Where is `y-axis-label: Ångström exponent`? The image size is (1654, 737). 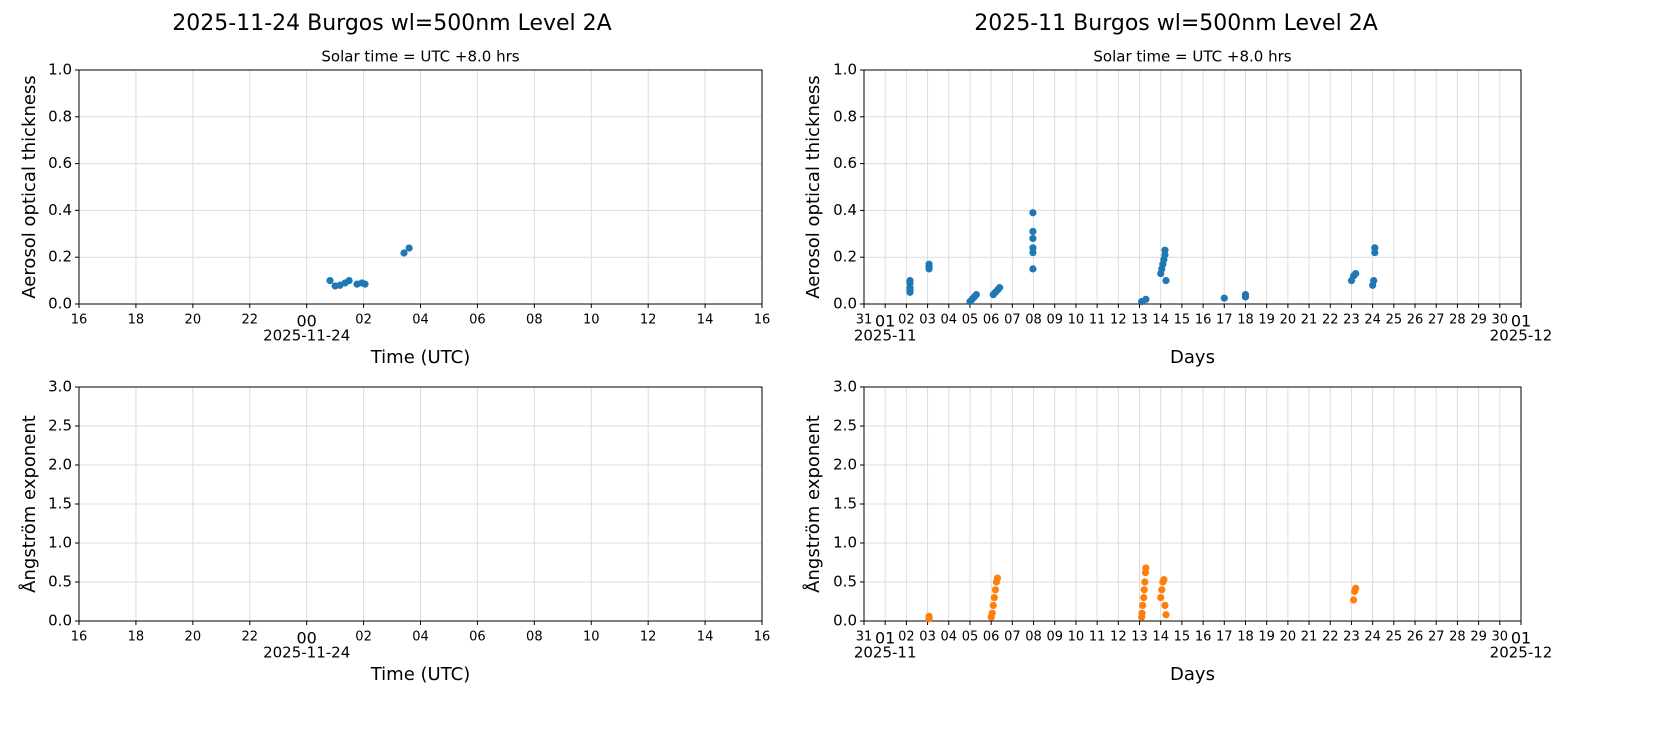
y-axis-label: Ångström exponent is located at coordinates (813, 504).